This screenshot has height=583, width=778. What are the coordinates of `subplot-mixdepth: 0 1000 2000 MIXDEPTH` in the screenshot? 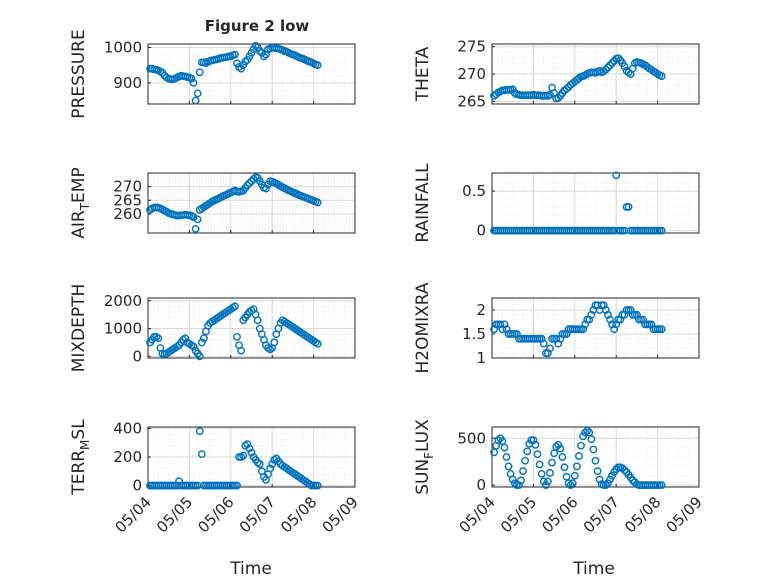 It's located at (212, 328).